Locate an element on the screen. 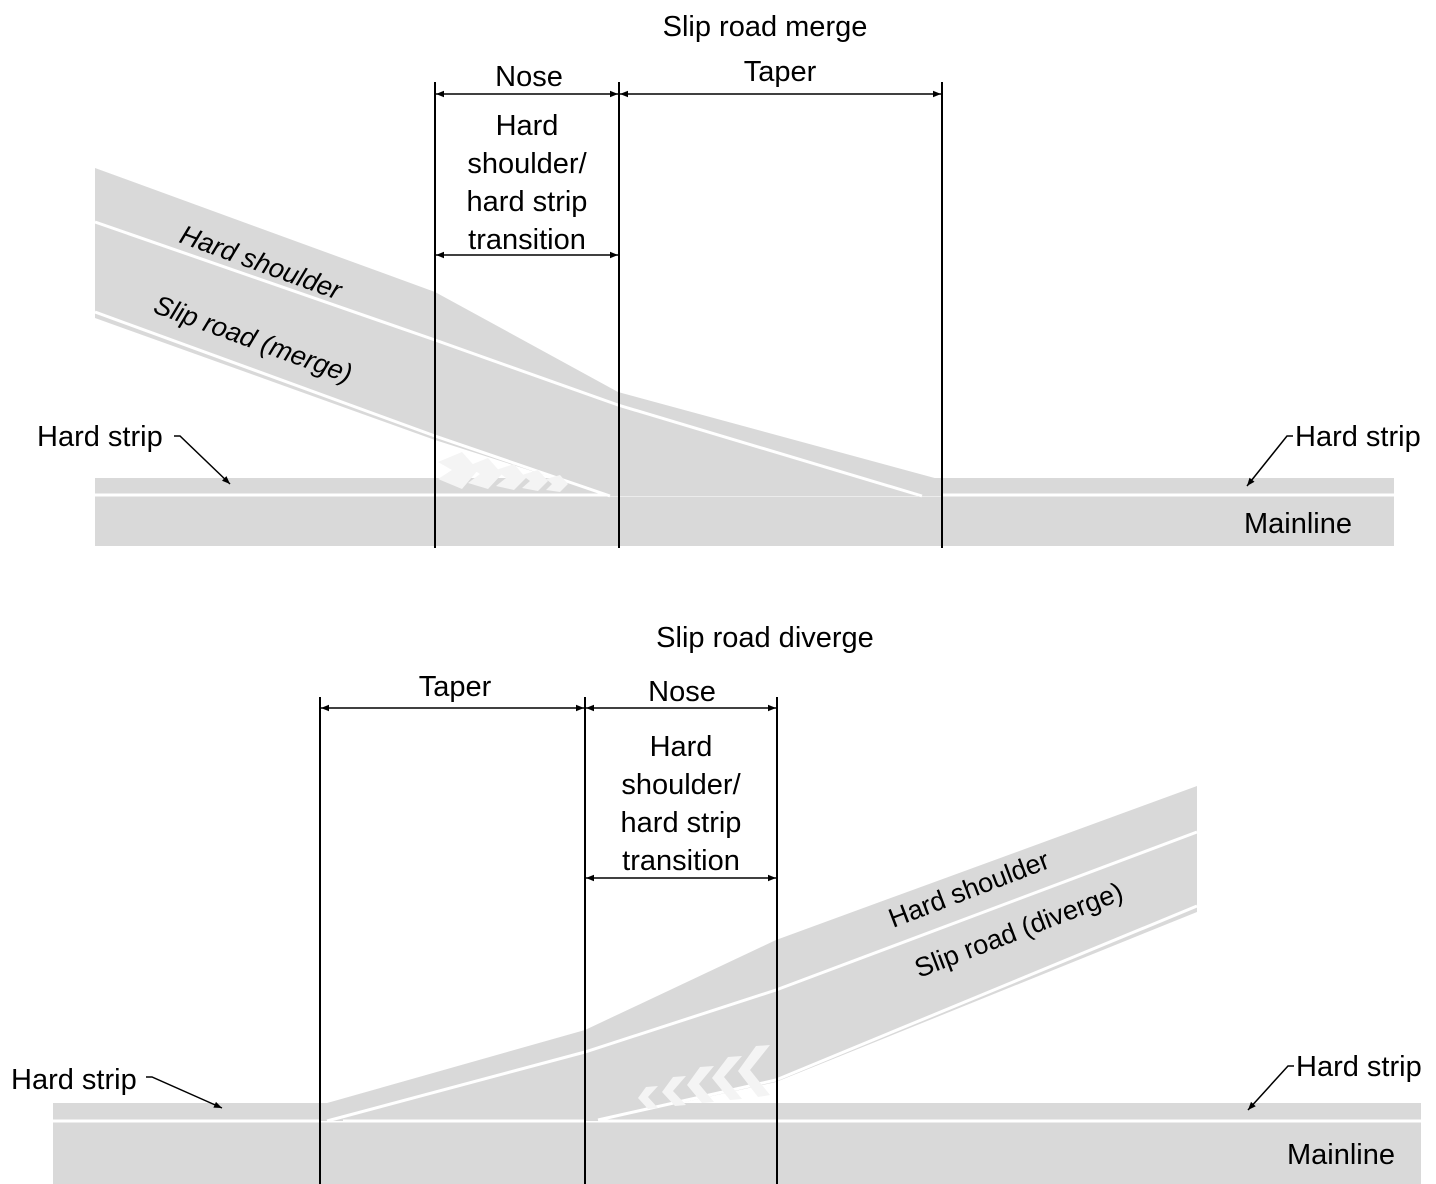  diverge-taper-label: Taper is located at coordinates (455, 687).